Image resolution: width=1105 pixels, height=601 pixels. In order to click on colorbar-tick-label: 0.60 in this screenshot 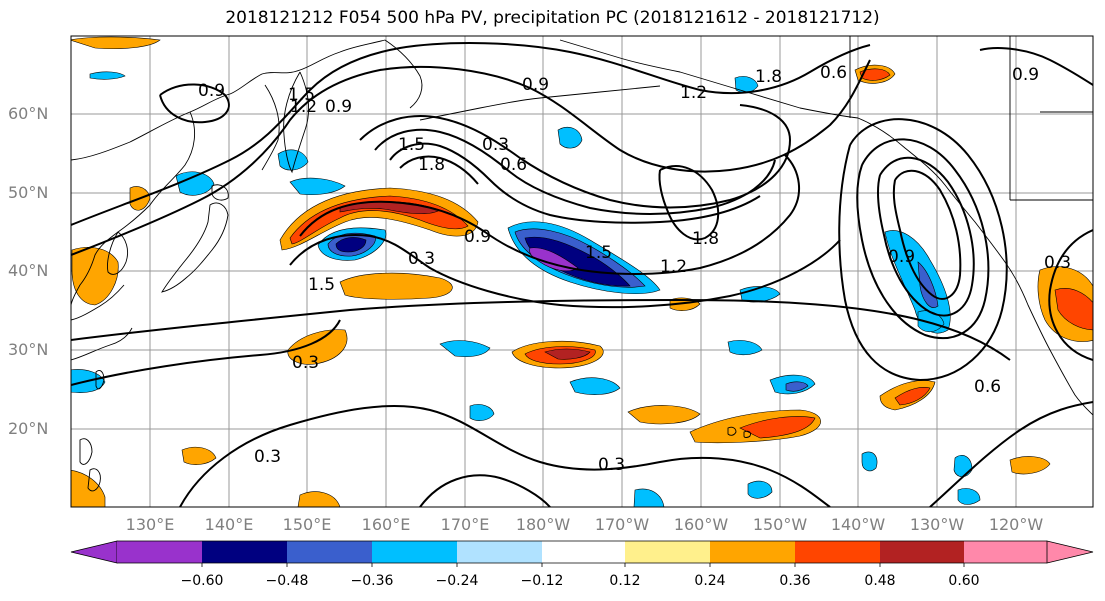, I will do `click(964, 581)`.